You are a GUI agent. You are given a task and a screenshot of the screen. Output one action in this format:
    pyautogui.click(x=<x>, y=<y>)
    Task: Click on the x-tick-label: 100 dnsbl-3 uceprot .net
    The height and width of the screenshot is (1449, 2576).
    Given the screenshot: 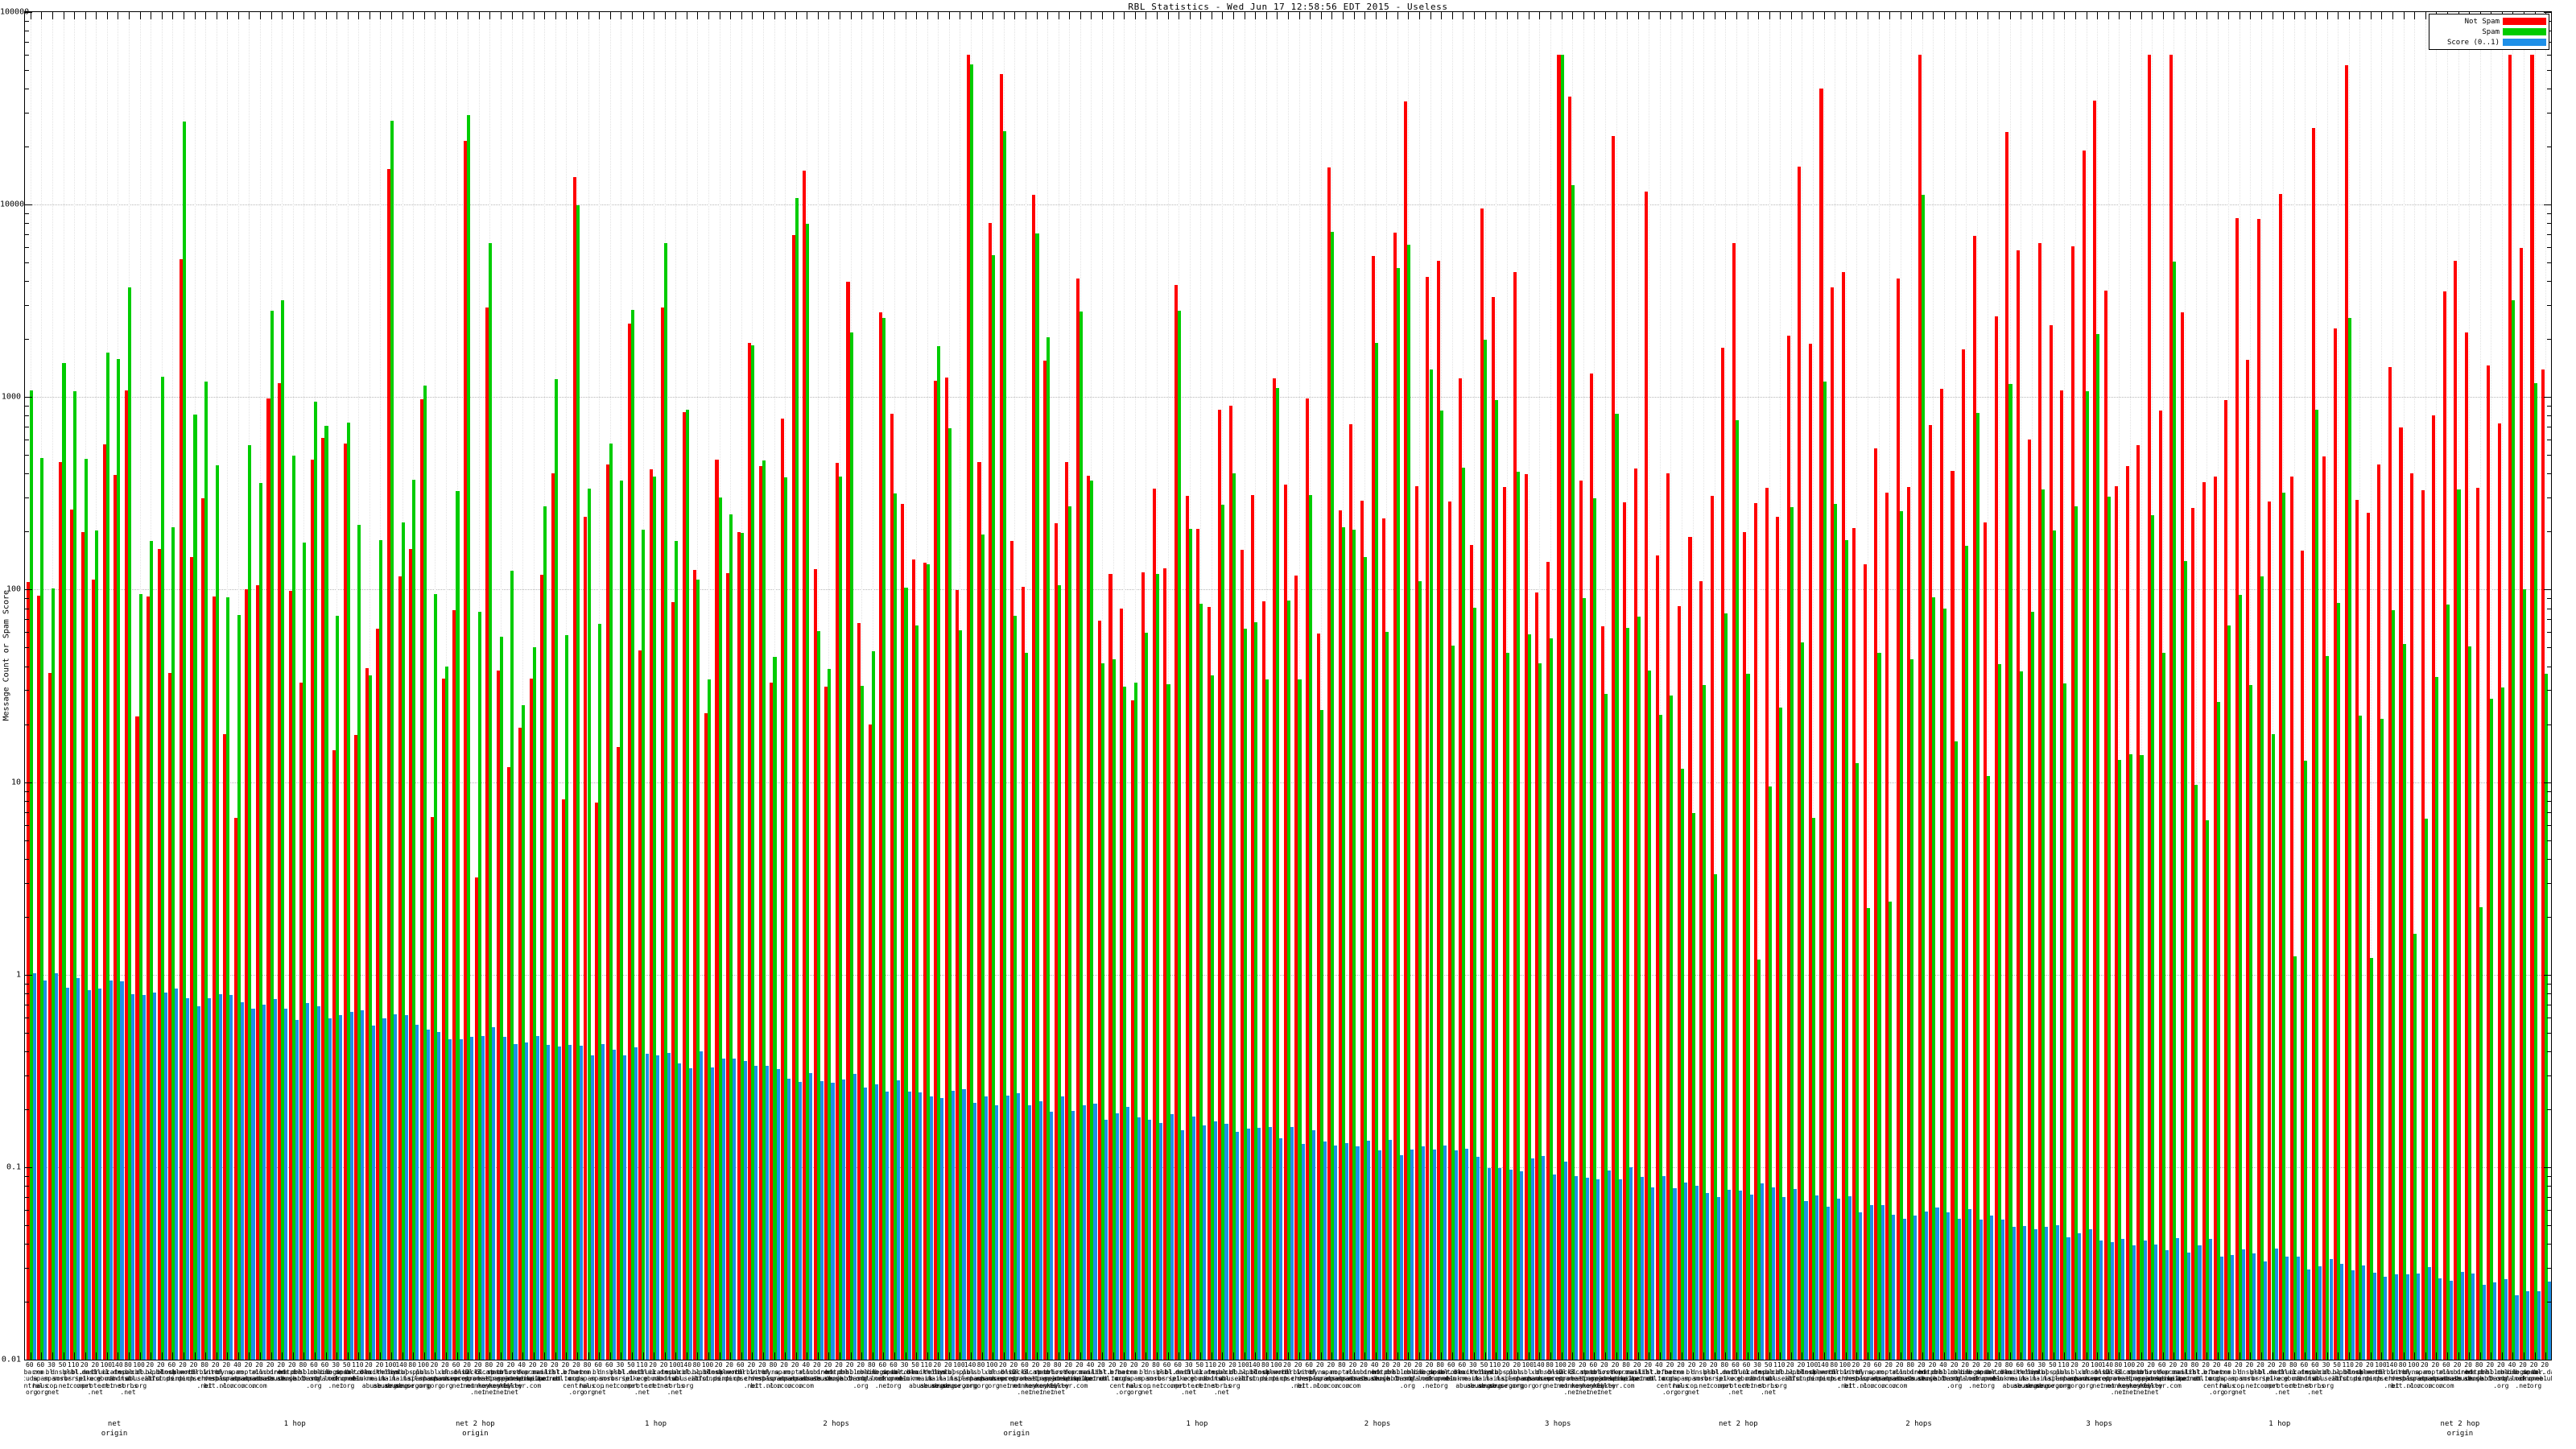 What is the action you would take?
    pyautogui.click(x=1560, y=1375)
    